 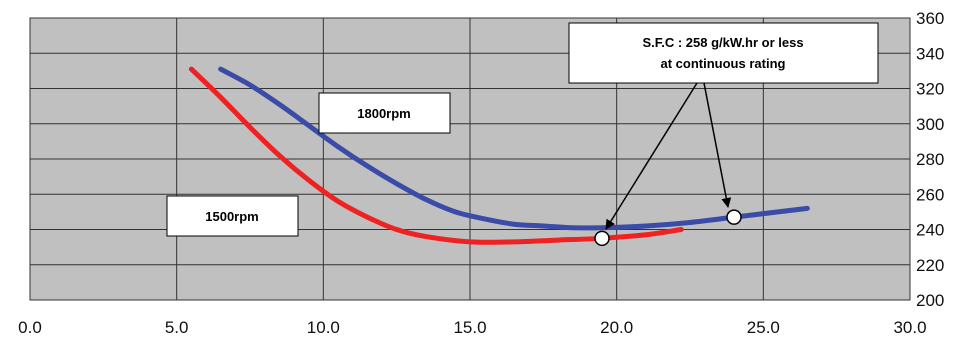 I want to click on y-tick-label-5: 300, so click(x=930, y=124).